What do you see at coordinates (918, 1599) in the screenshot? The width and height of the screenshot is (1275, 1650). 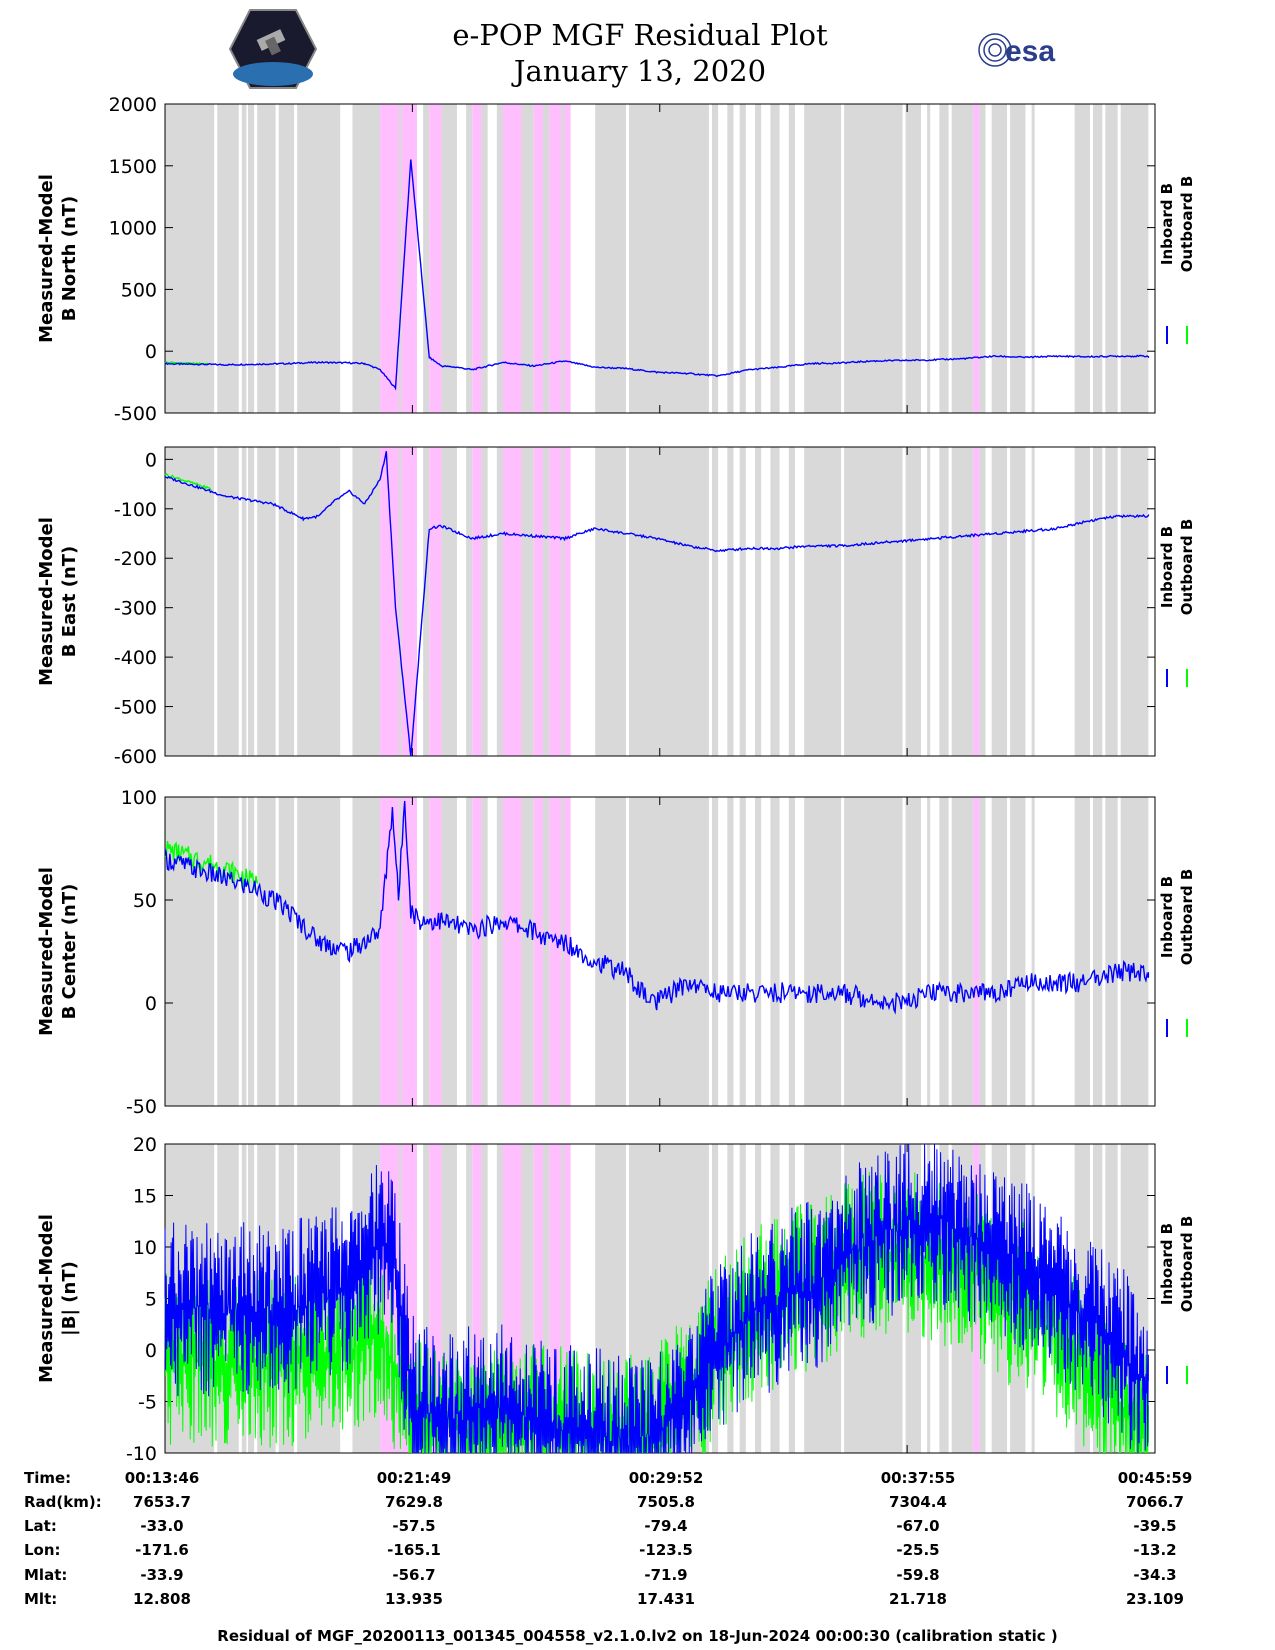 I see `ephemeris-mlt-value: 21.718` at bounding box center [918, 1599].